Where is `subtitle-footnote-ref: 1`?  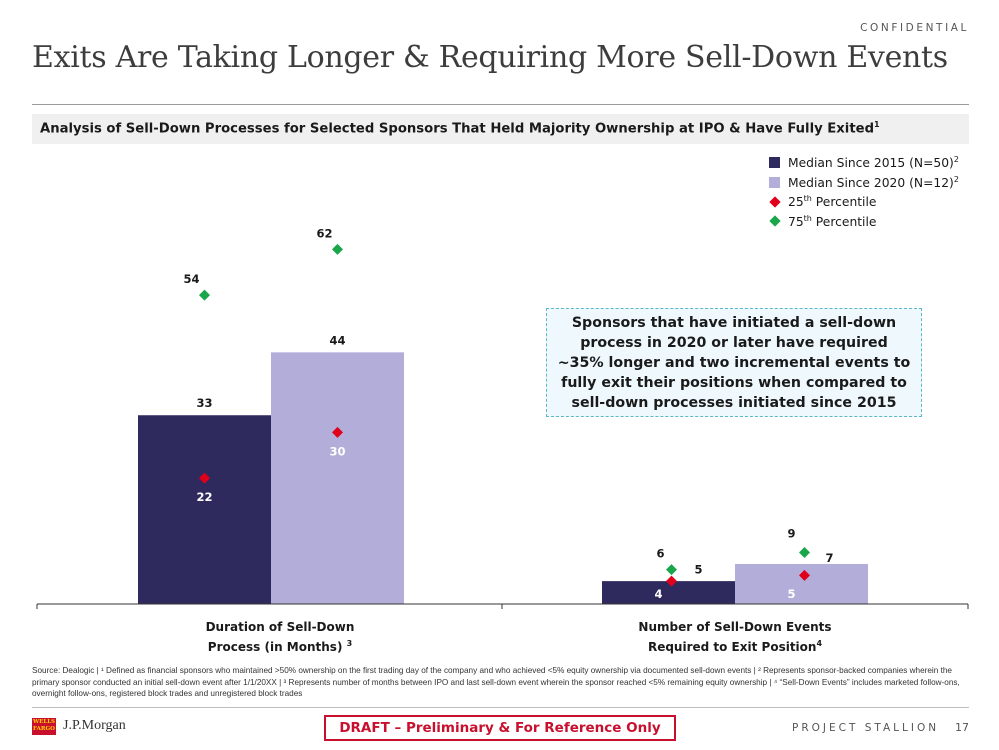 subtitle-footnote-ref: 1 is located at coordinates (877, 124).